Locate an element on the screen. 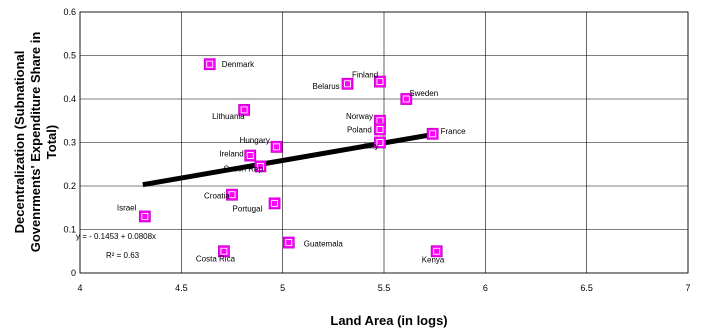 The height and width of the screenshot is (329, 705). y-tick-label: 0.4 is located at coordinates (69, 99).